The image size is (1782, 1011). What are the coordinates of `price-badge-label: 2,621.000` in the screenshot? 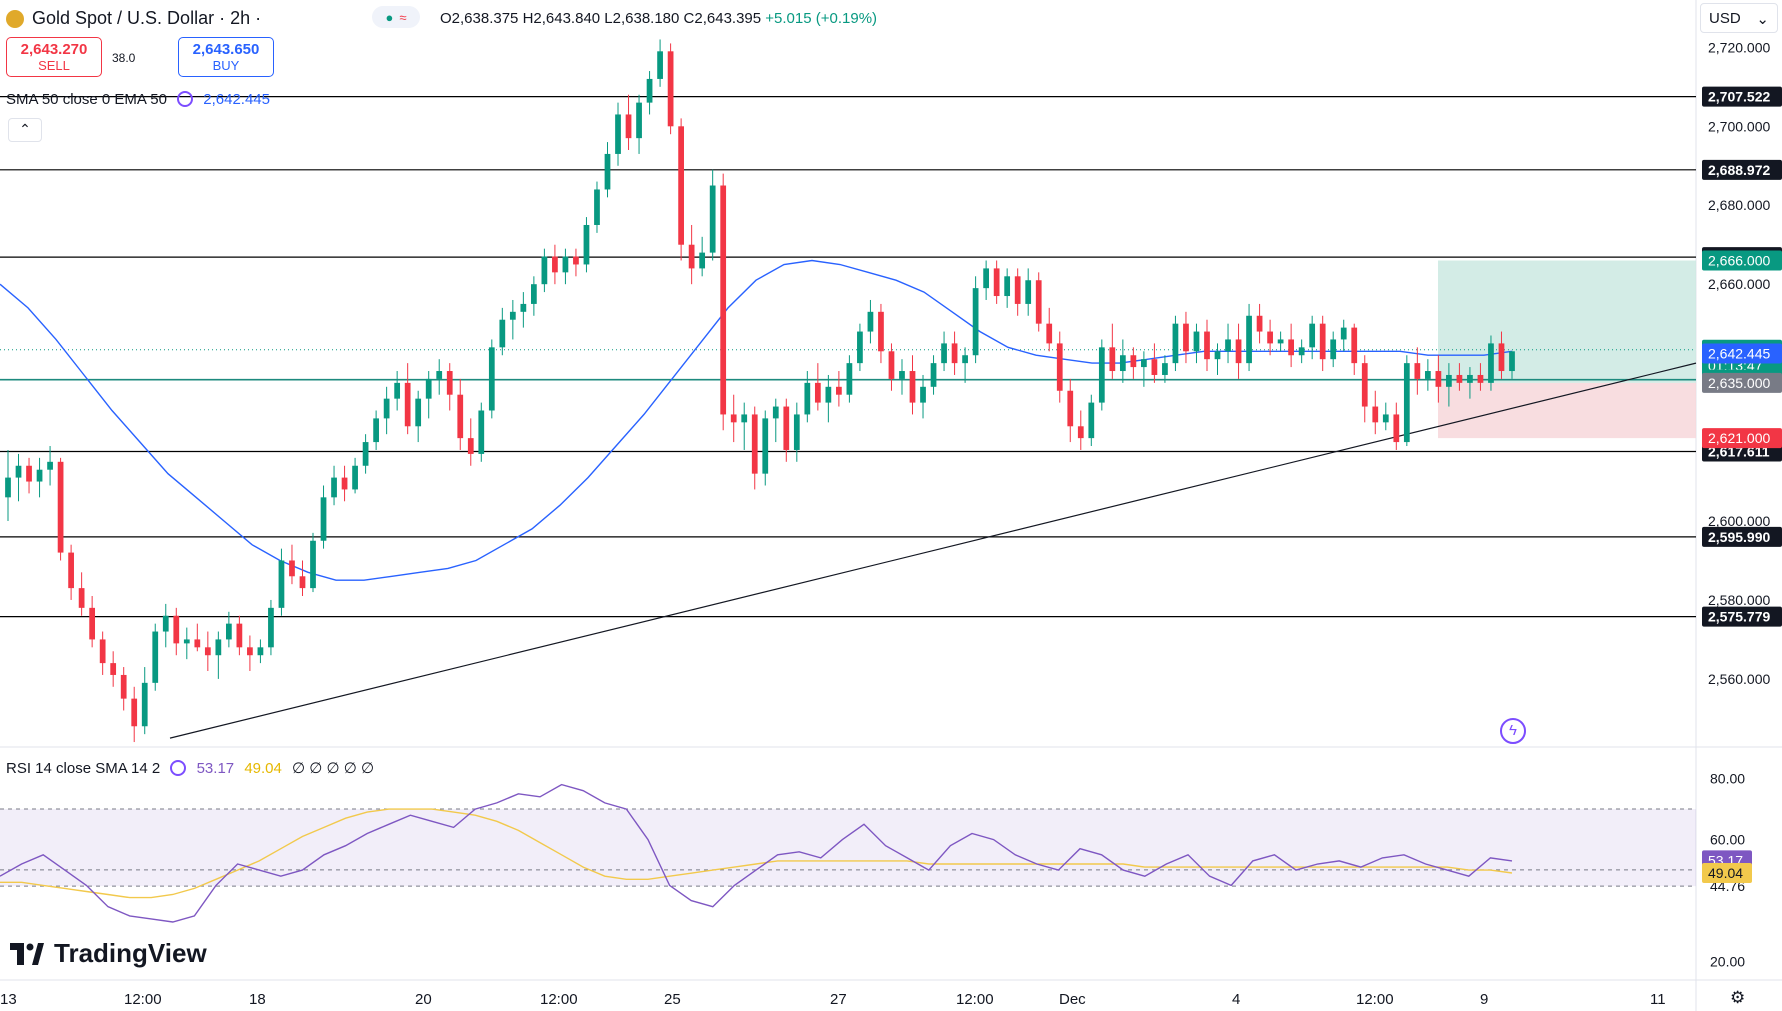 It's located at (1739, 438).